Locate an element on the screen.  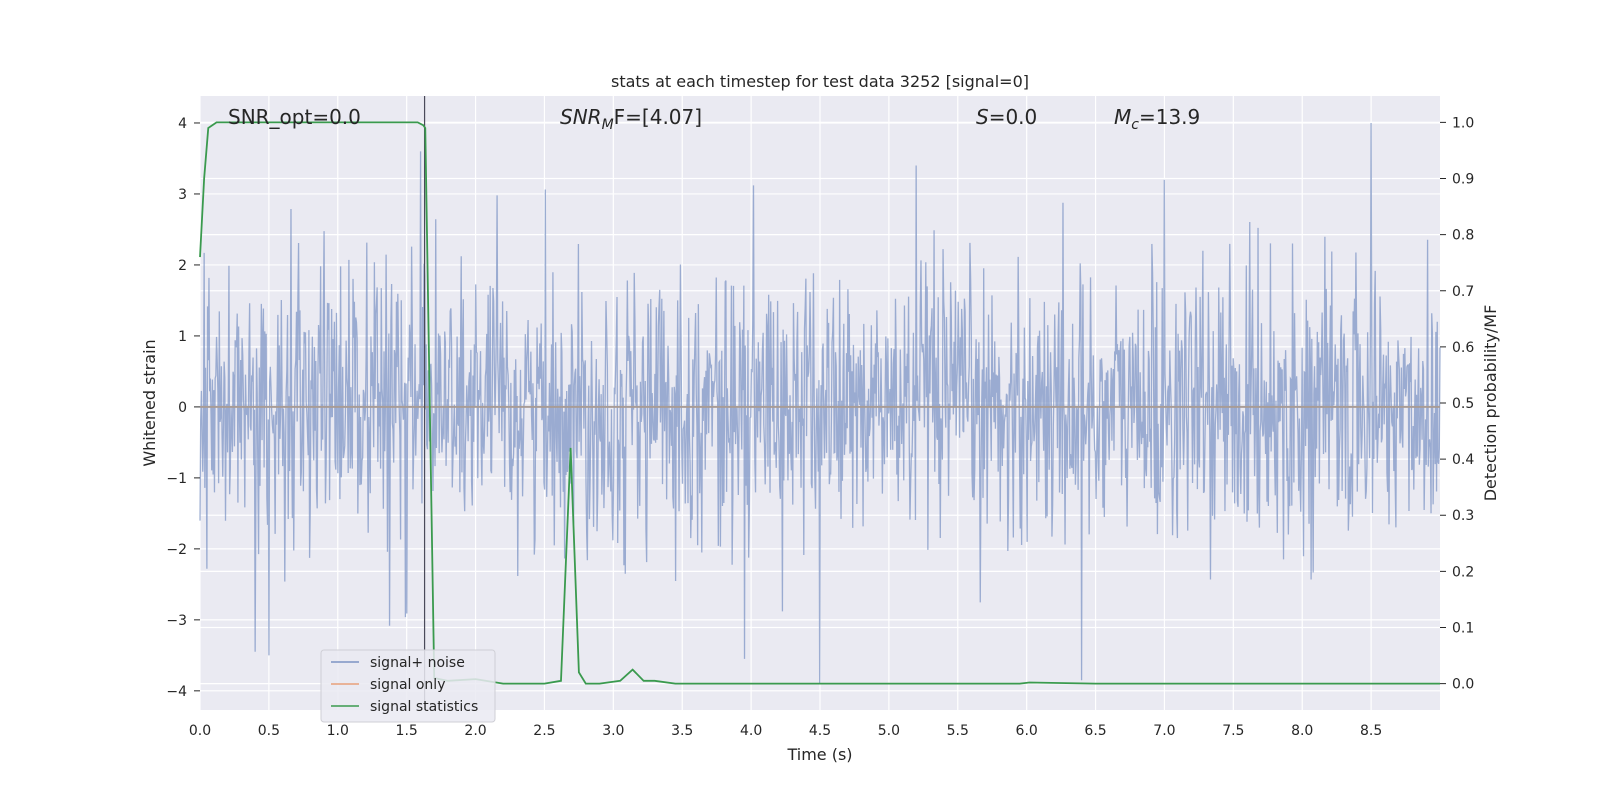
x-tick-label-15: 7.5 is located at coordinates (1233, 731).